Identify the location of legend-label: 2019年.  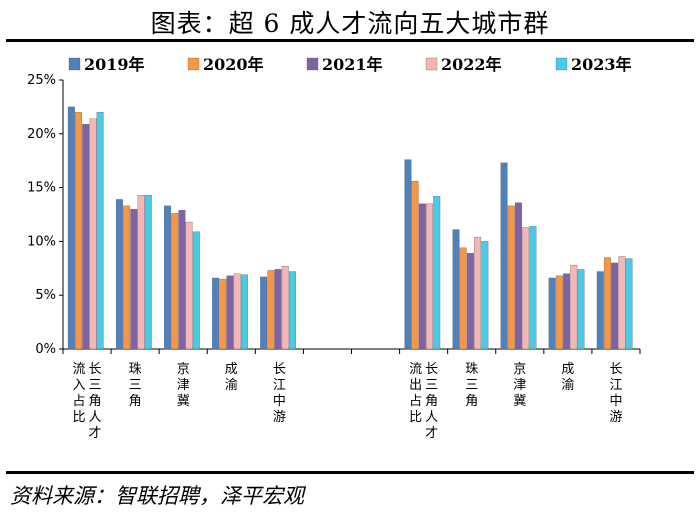
(114, 64).